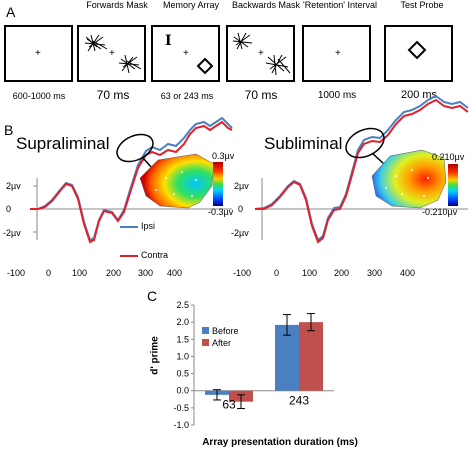  I want to click on duration-forwards-mask: 70 ms, so click(113, 95).